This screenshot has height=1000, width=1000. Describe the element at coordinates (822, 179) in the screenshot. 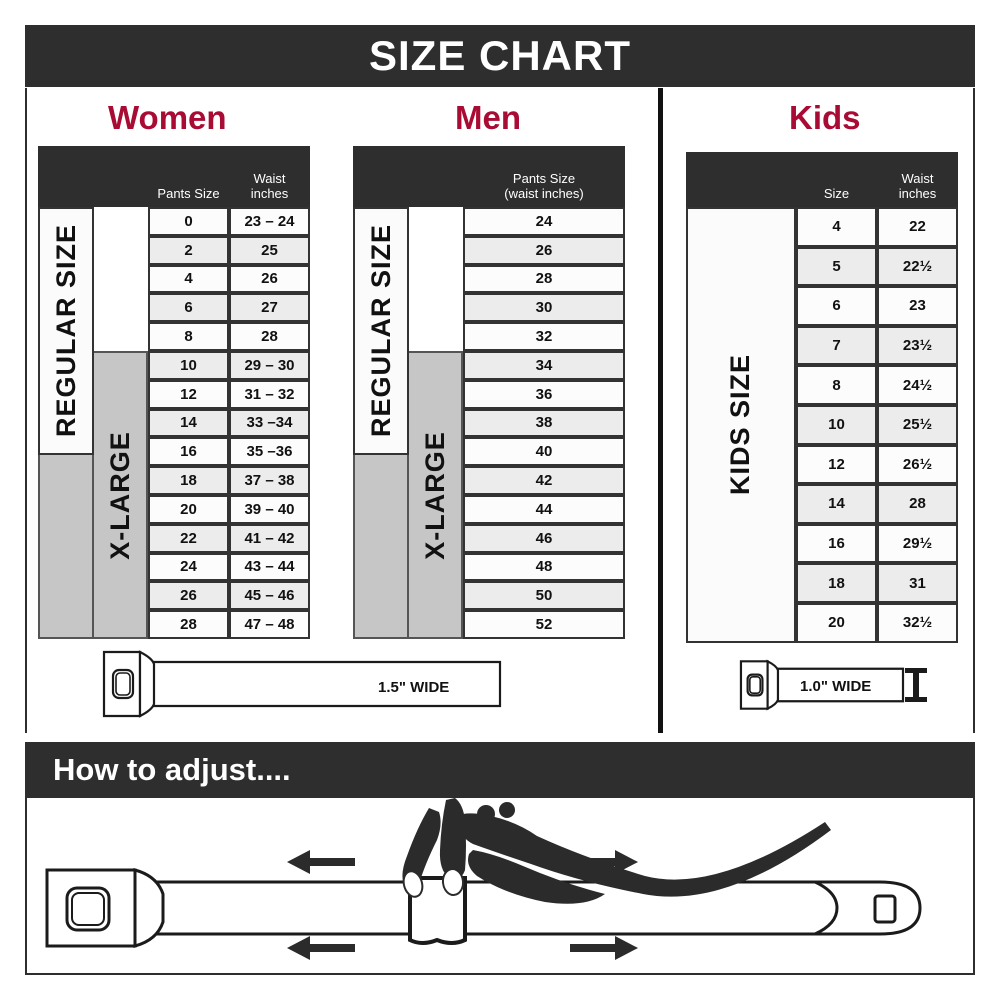

I see `kids-table-header: Size Waist inches` at that location.